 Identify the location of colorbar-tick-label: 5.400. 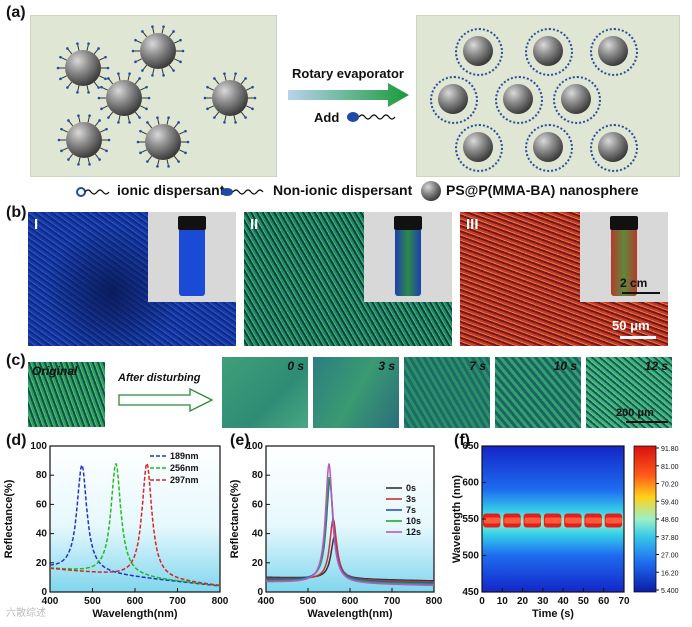
(670, 591).